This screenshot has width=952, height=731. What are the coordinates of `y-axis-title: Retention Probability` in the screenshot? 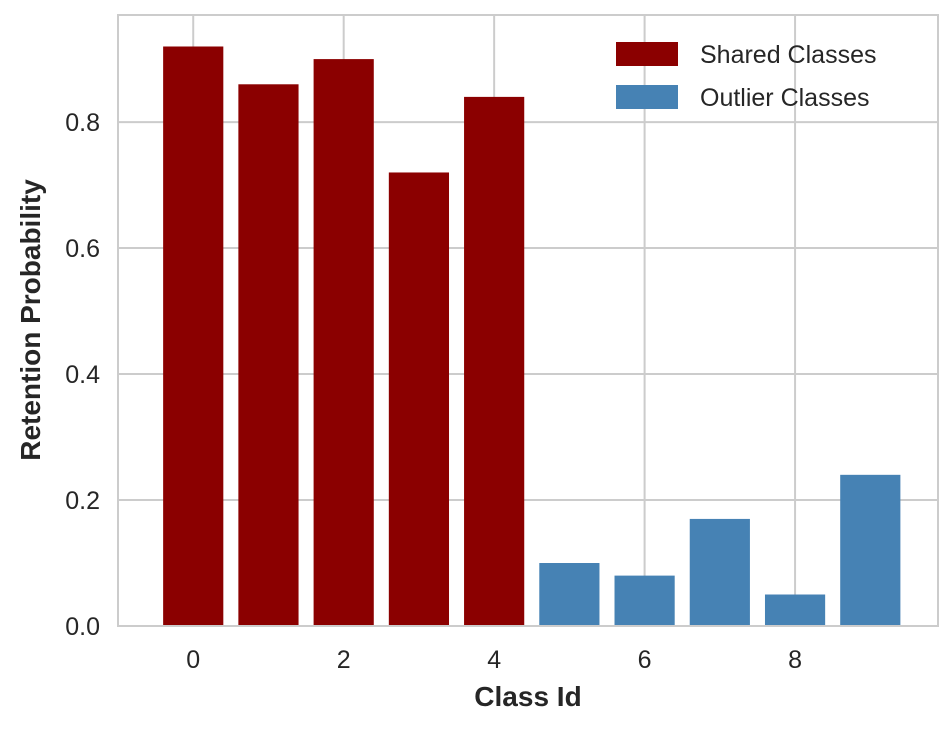 It's located at (30, 320).